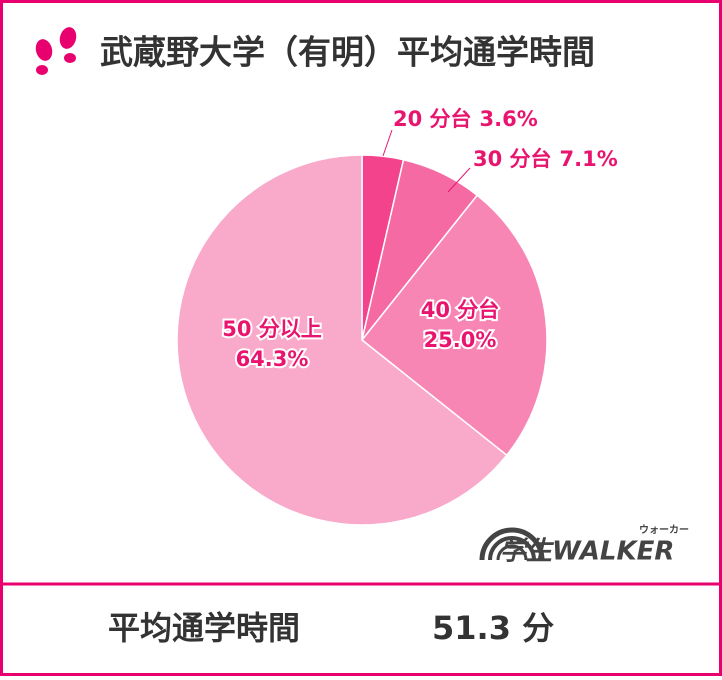 The height and width of the screenshot is (680, 722). I want to click on pie-slice, so click(454, 325).